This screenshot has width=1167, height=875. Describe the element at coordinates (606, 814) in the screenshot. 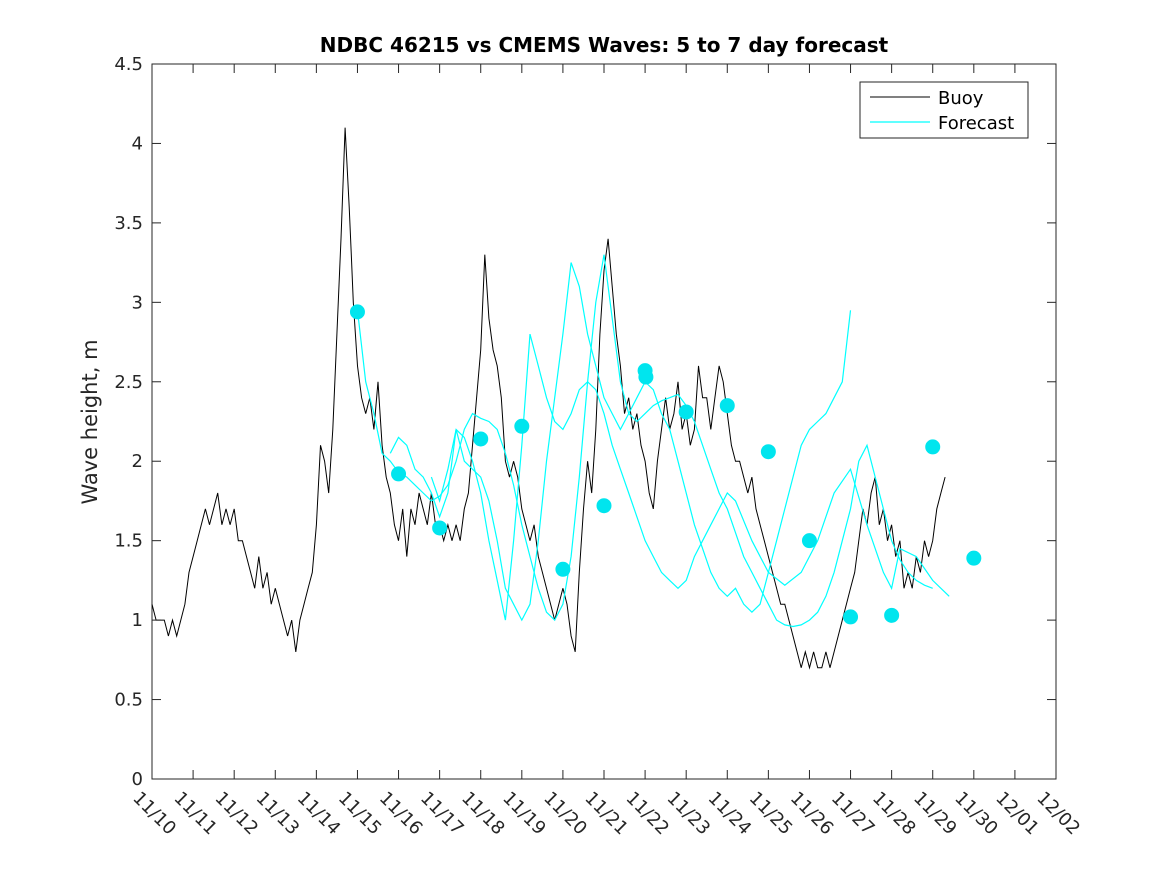

I see `x-tick-label: 11/21` at that location.